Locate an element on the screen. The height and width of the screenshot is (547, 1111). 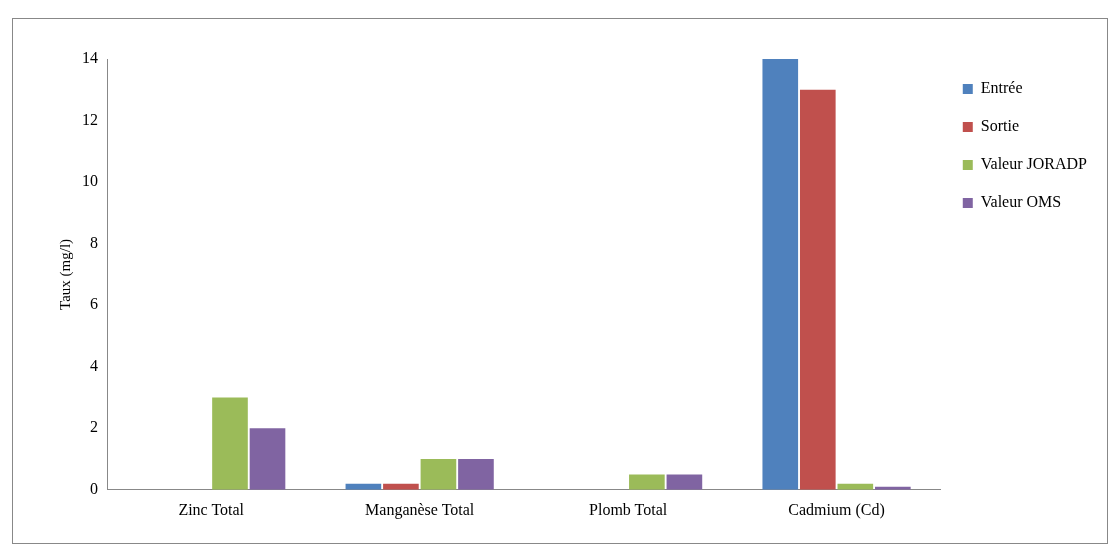
y-axis-title: Taux (mg/l) is located at coordinates (65, 274).